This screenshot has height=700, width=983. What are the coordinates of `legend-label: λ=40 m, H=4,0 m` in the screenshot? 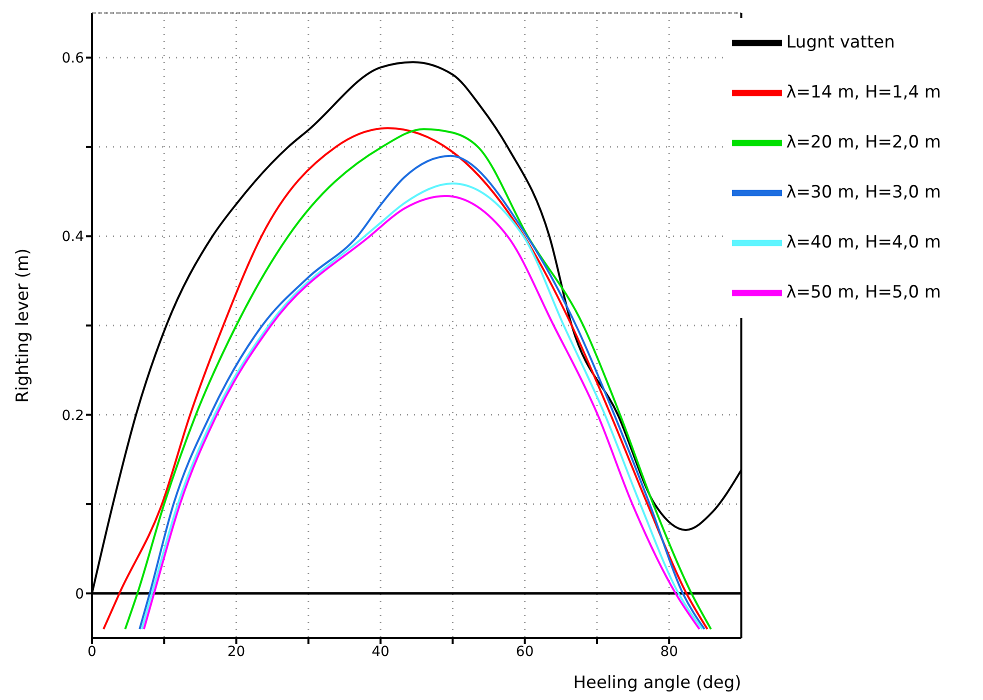 It's located at (863, 242).